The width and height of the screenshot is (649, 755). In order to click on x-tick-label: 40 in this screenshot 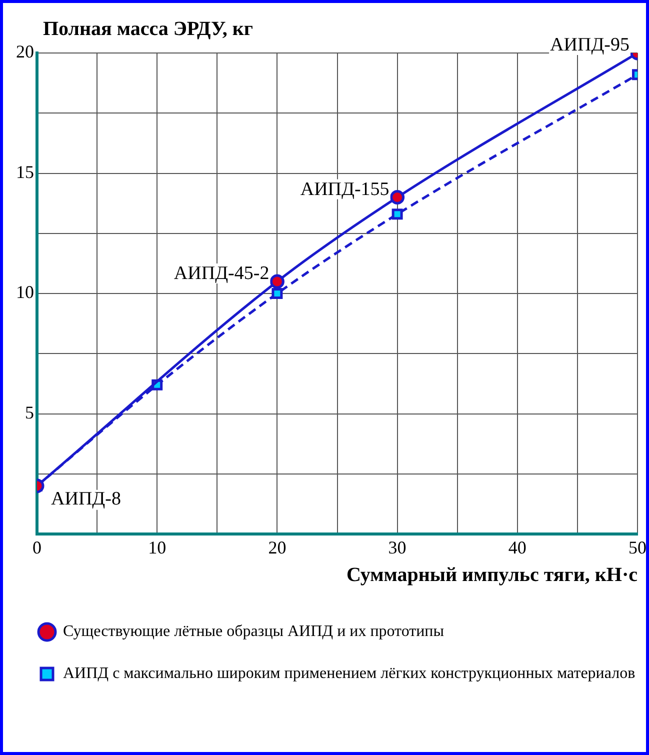, I will do `click(517, 548)`.